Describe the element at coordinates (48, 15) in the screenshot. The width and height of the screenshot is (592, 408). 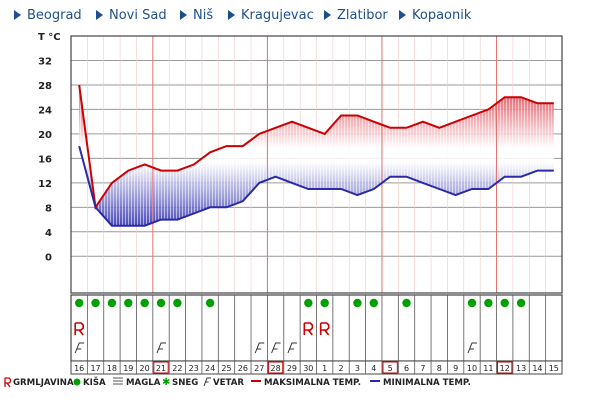
I see `nav-link-beograd: Beograd` at that location.